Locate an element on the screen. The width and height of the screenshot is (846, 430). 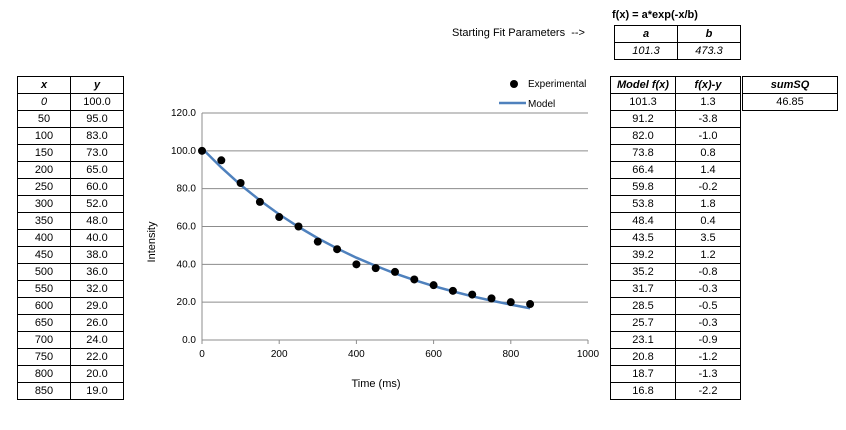
model-table-cell: 16.8 is located at coordinates (643, 391).